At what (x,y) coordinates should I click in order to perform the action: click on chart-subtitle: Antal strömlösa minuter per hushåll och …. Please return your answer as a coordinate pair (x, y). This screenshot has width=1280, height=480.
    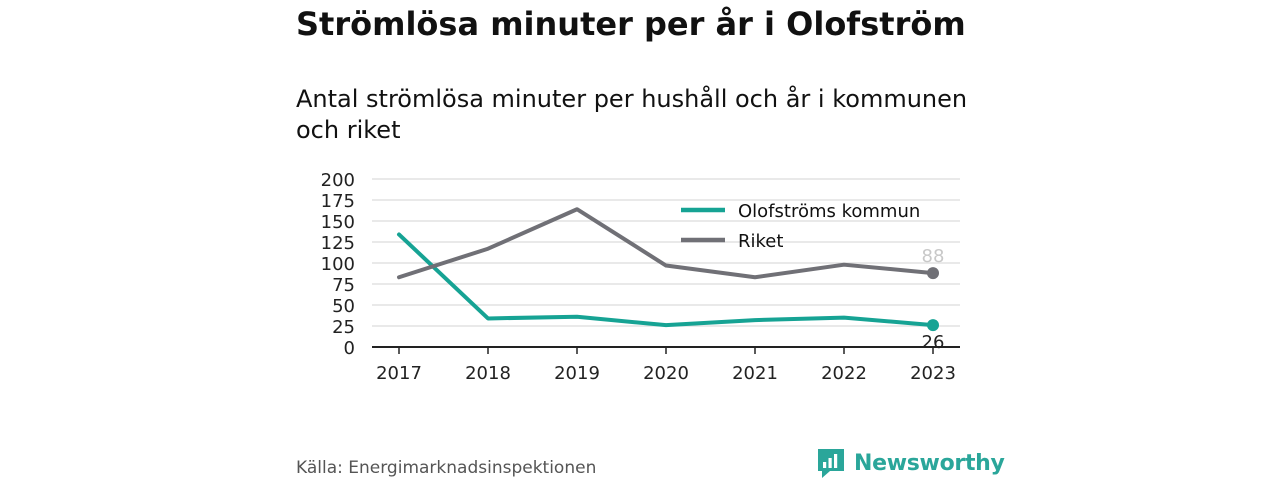
    Looking at the image, I should click on (632, 114).